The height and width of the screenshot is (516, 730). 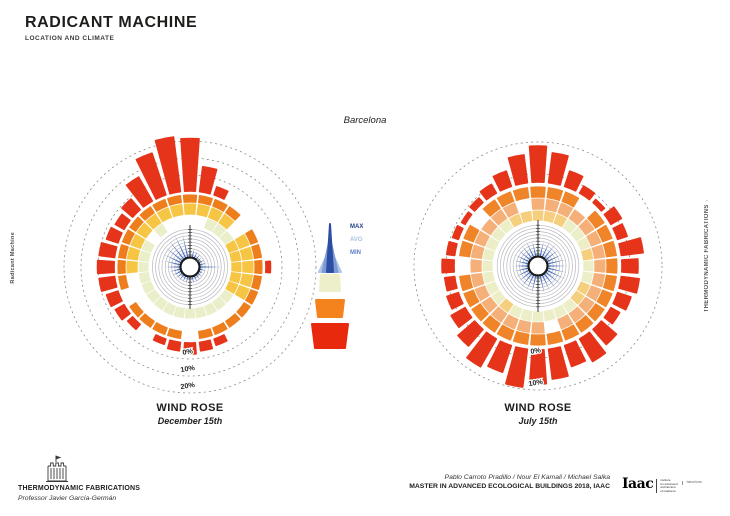 I want to click on svg-text: MAX, so click(x=356, y=227).